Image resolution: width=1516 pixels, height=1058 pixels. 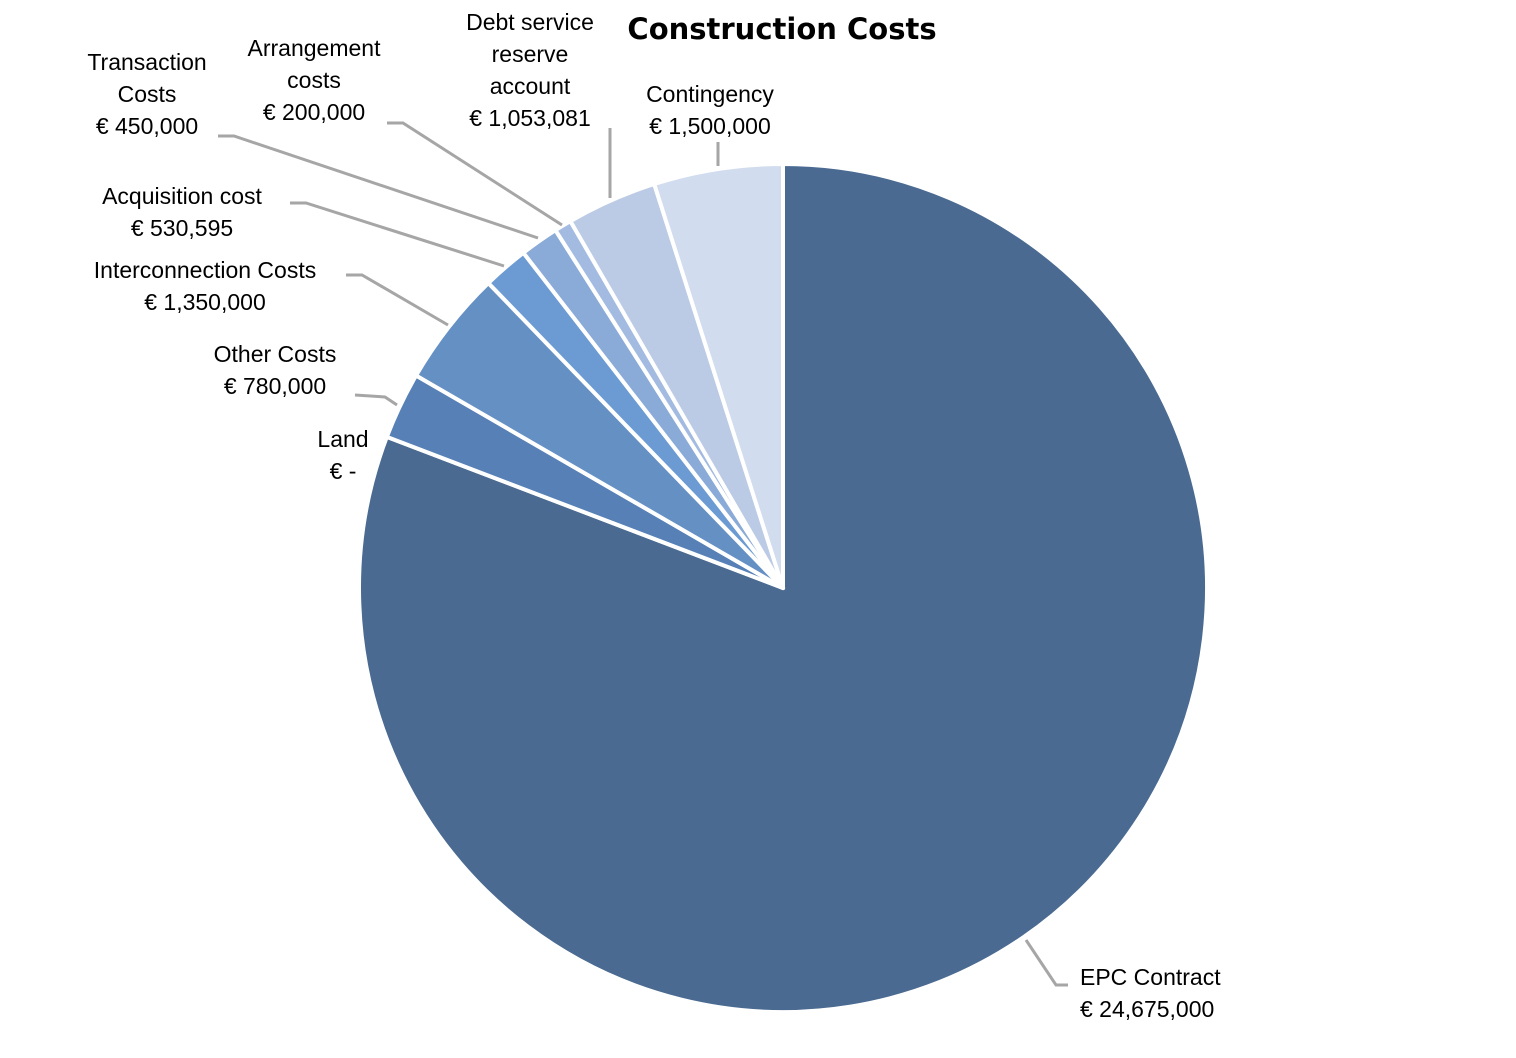 What do you see at coordinates (376, 400) in the screenshot?
I see `leader-line-other-costs` at bounding box center [376, 400].